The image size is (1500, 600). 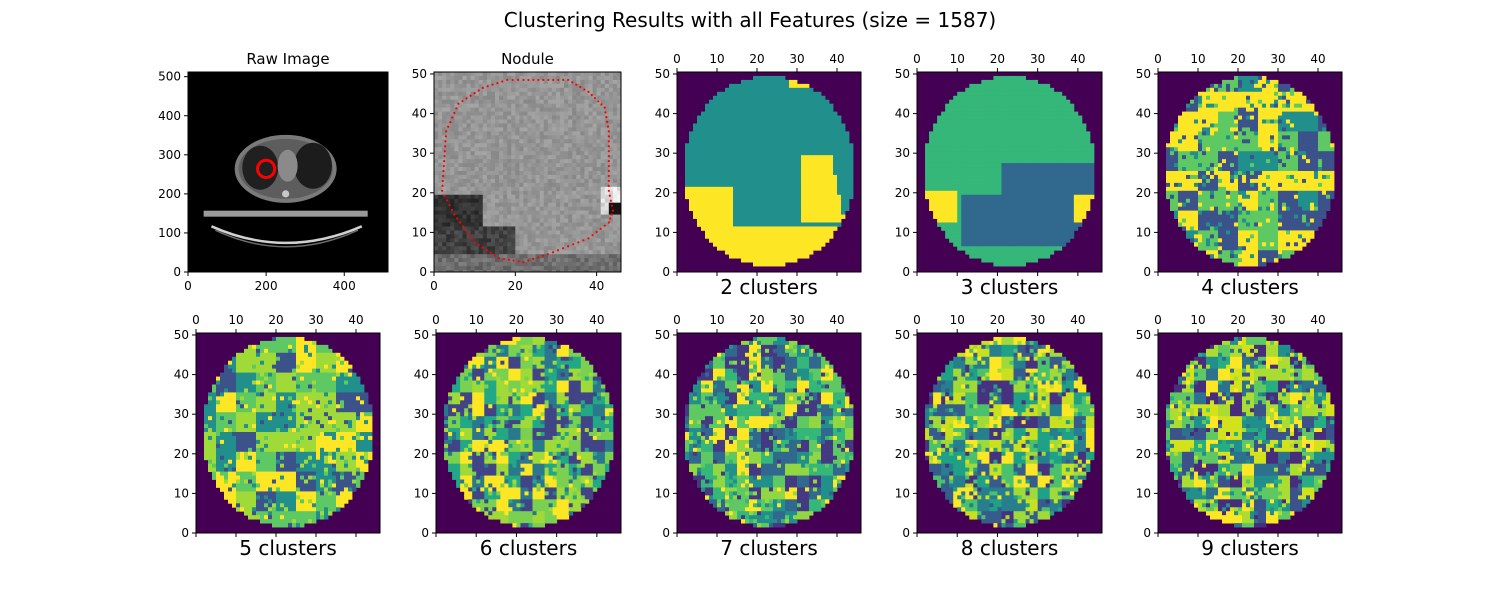 What do you see at coordinates (169, 77) in the screenshot?
I see `y-tick-label: 500` at bounding box center [169, 77].